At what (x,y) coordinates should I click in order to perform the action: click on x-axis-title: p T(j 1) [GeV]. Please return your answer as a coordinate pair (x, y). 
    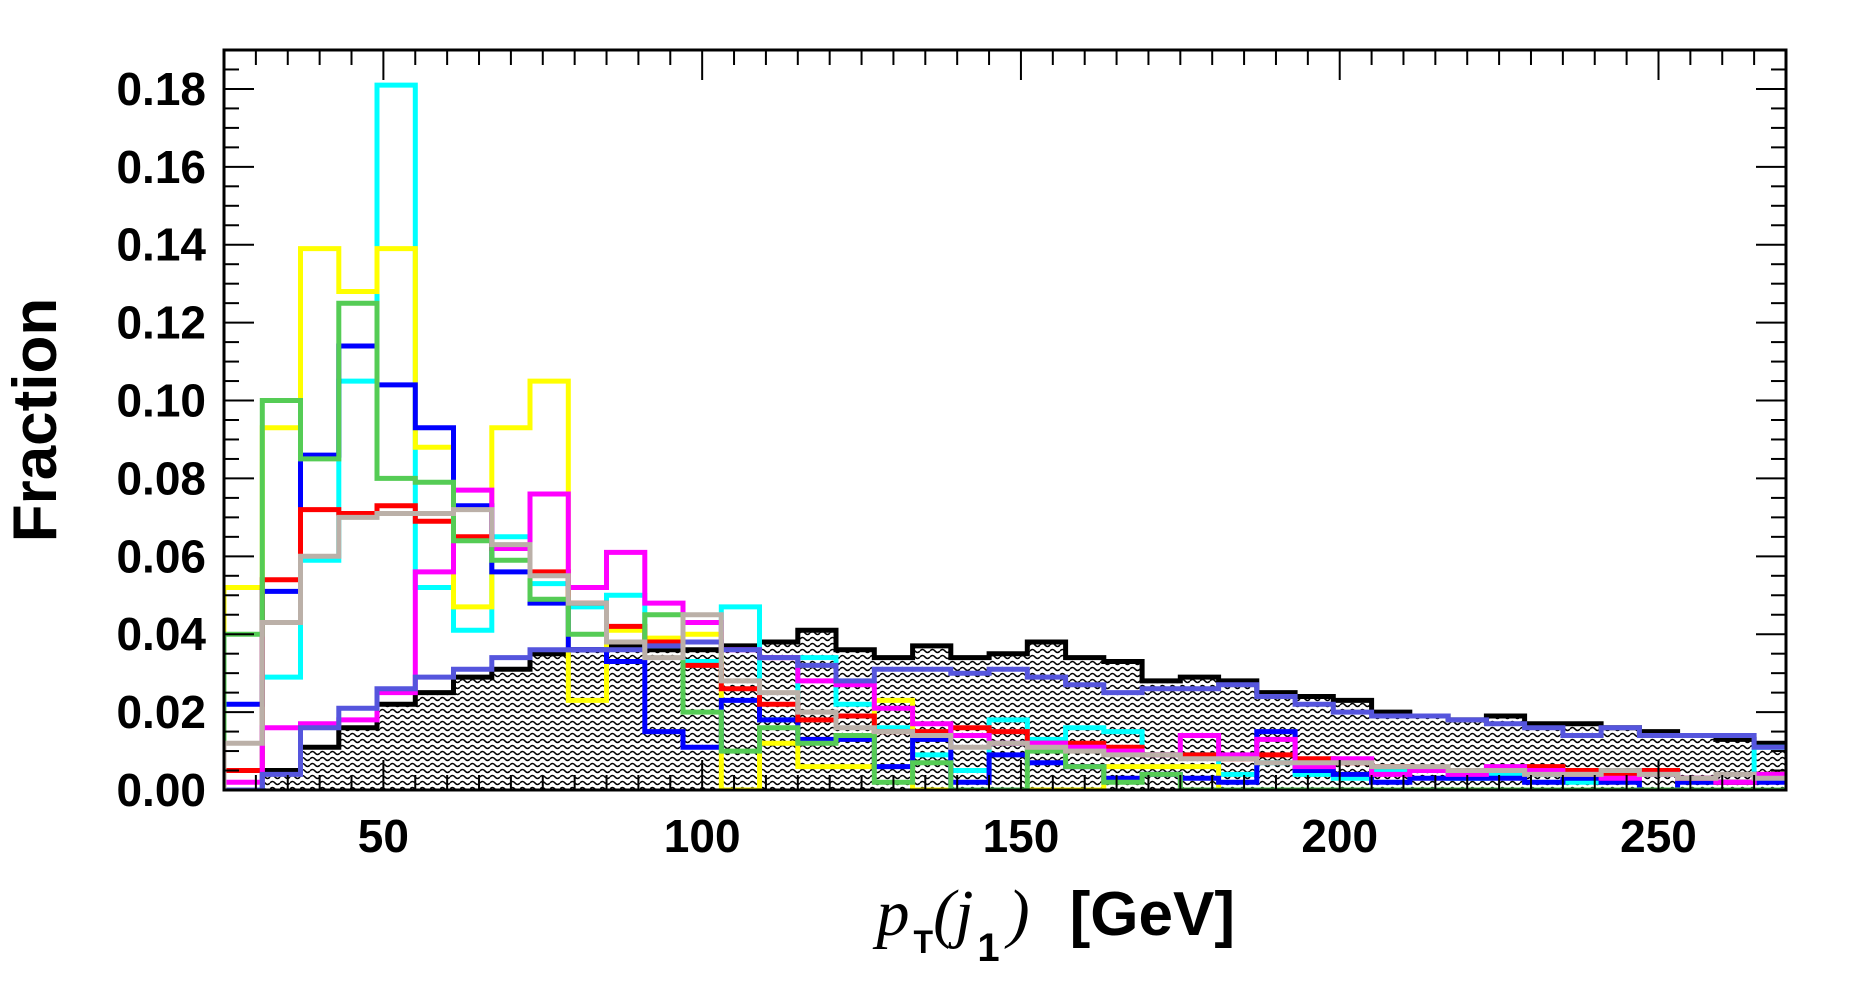
    Looking at the image, I should click on (1054, 923).